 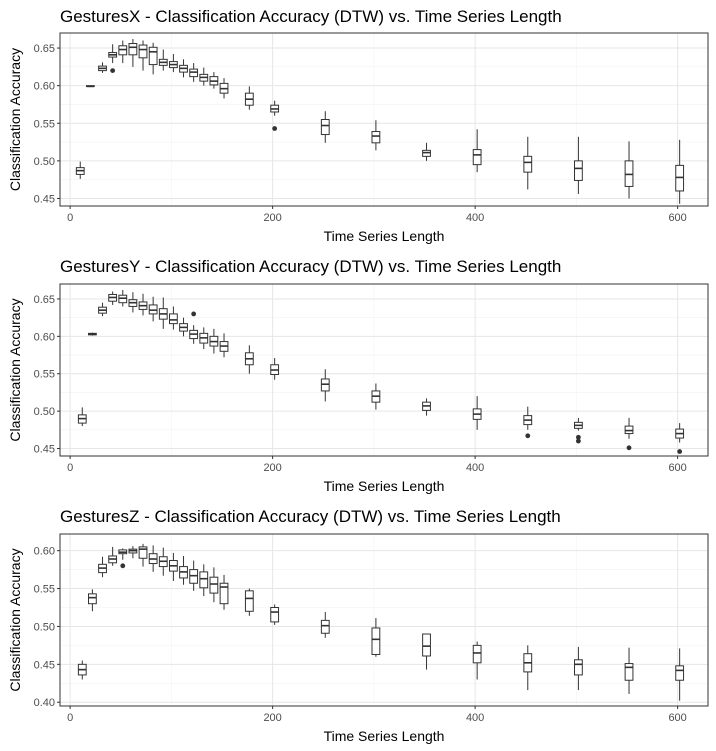 I want to click on y-ticks: 0.45 0.50 0.55 0.60 0.65, so click(x=47, y=375).